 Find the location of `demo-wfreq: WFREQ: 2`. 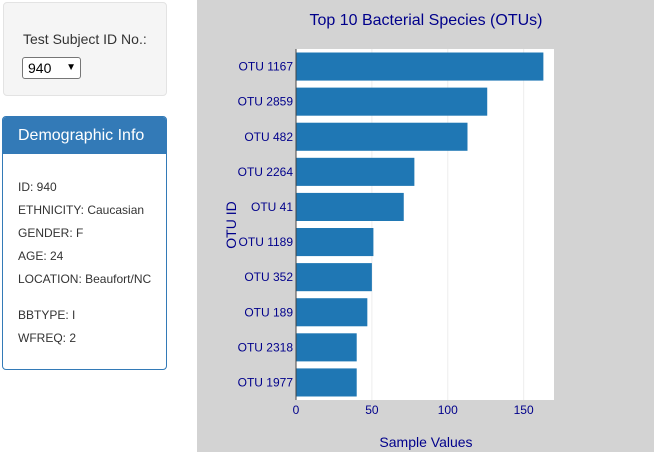

demo-wfreq: WFREQ: 2 is located at coordinates (47, 338).